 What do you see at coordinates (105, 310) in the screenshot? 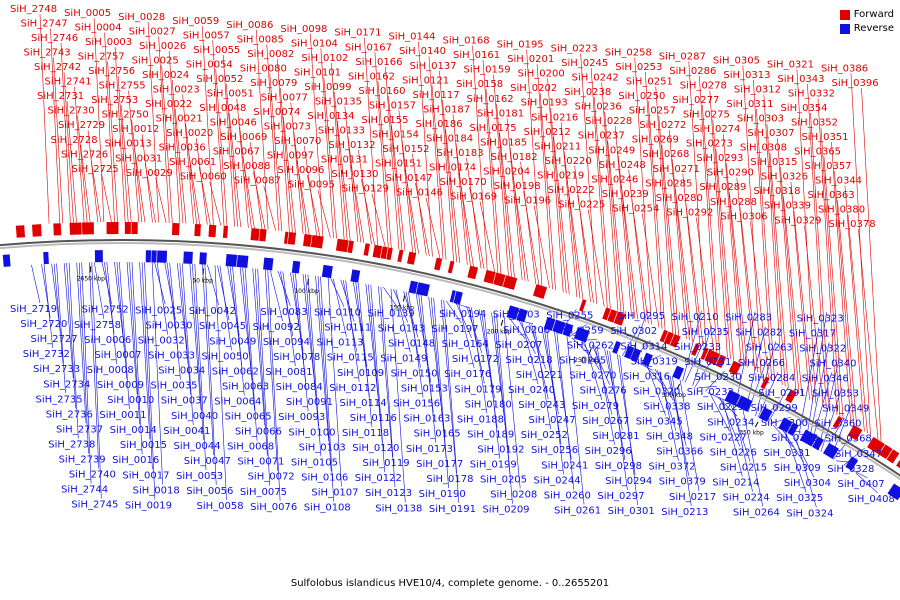
I see `gene-label: SiH_2752` at bounding box center [105, 310].